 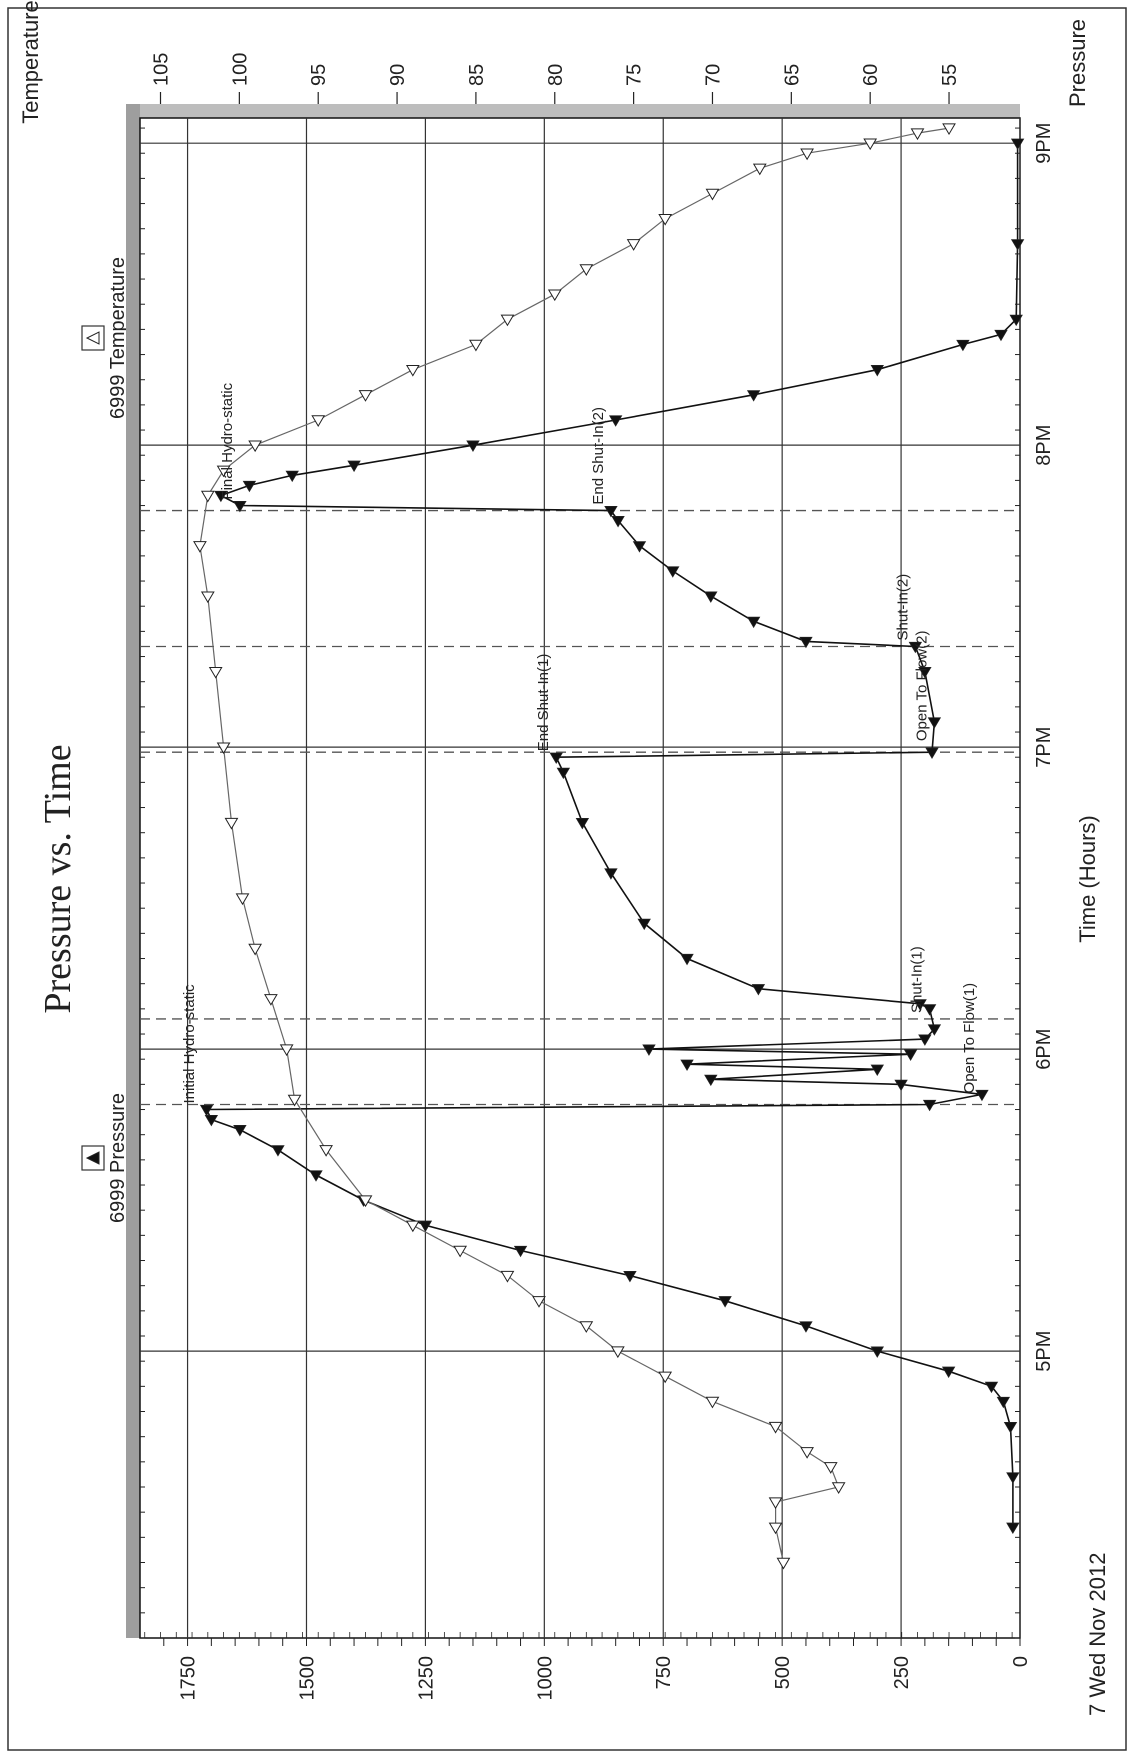 What do you see at coordinates (426, 1678) in the screenshot?
I see `pressure-tick-label: 1250` at bounding box center [426, 1678].